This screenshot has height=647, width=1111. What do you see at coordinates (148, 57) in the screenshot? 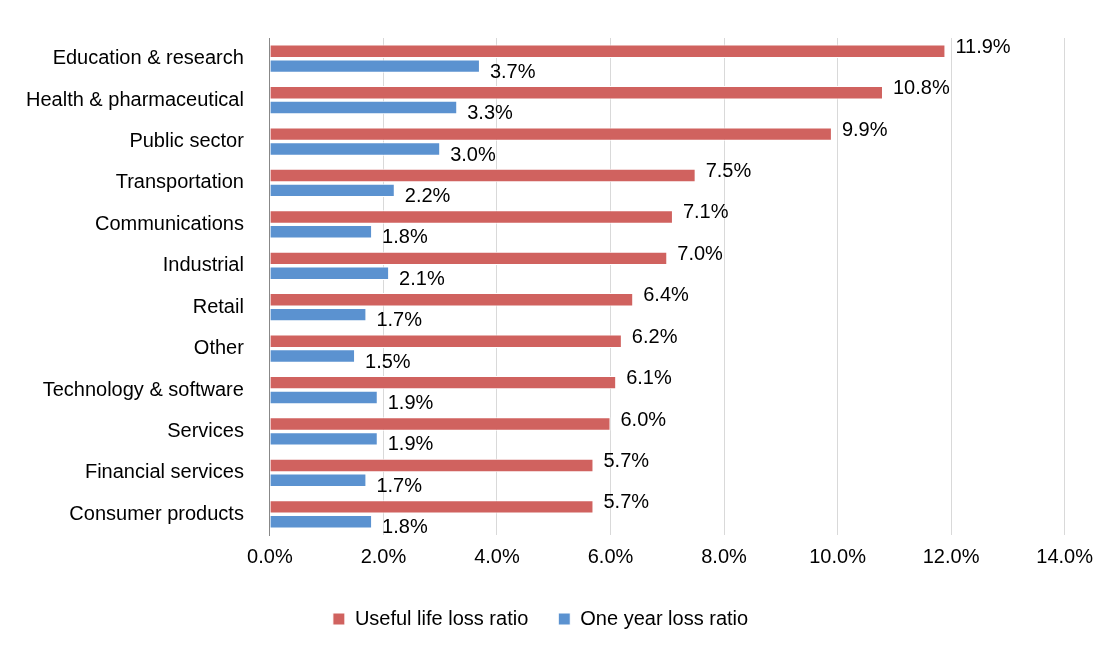
I see `y-tick-label: Education & research` at bounding box center [148, 57].